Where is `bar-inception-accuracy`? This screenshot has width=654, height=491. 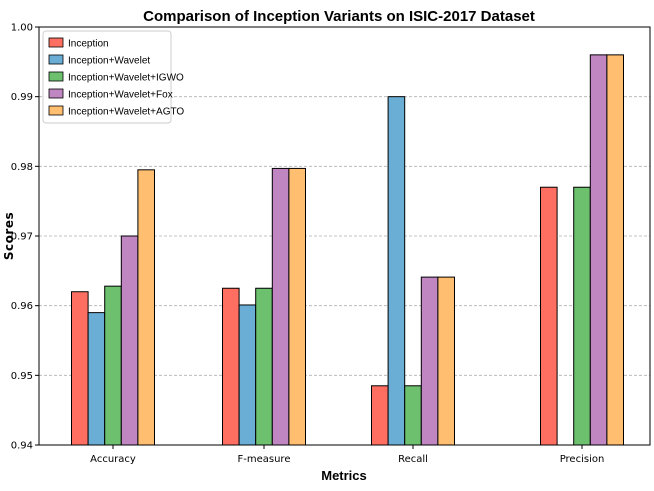
bar-inception-accuracy is located at coordinates (80, 368).